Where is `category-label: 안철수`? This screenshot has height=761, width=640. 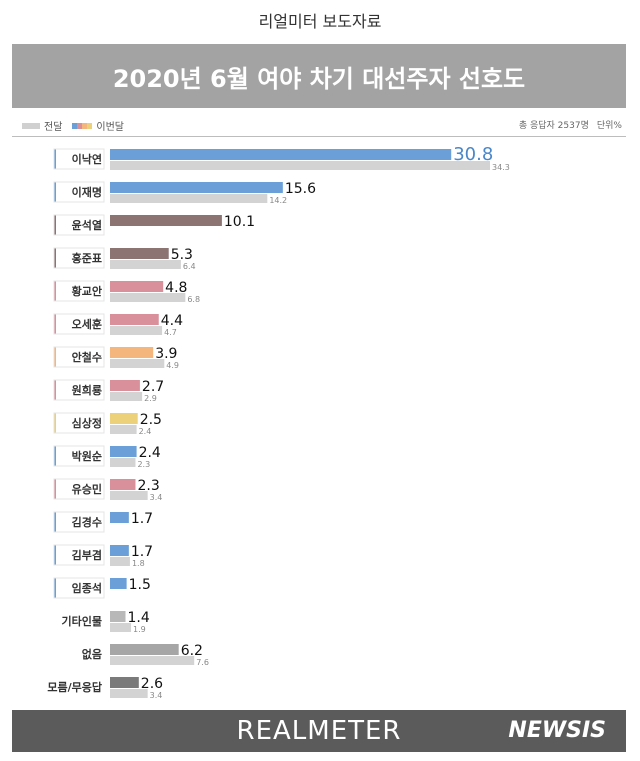
category-label: 안철수 is located at coordinates (87, 357).